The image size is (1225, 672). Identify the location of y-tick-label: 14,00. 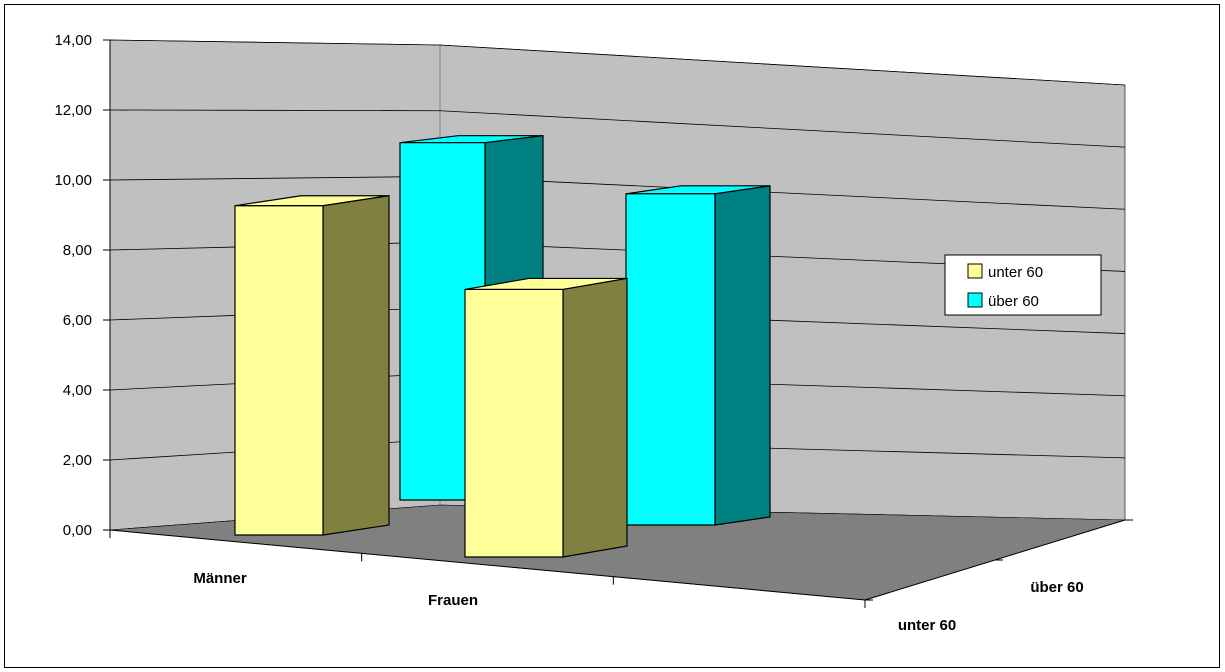
(73, 40).